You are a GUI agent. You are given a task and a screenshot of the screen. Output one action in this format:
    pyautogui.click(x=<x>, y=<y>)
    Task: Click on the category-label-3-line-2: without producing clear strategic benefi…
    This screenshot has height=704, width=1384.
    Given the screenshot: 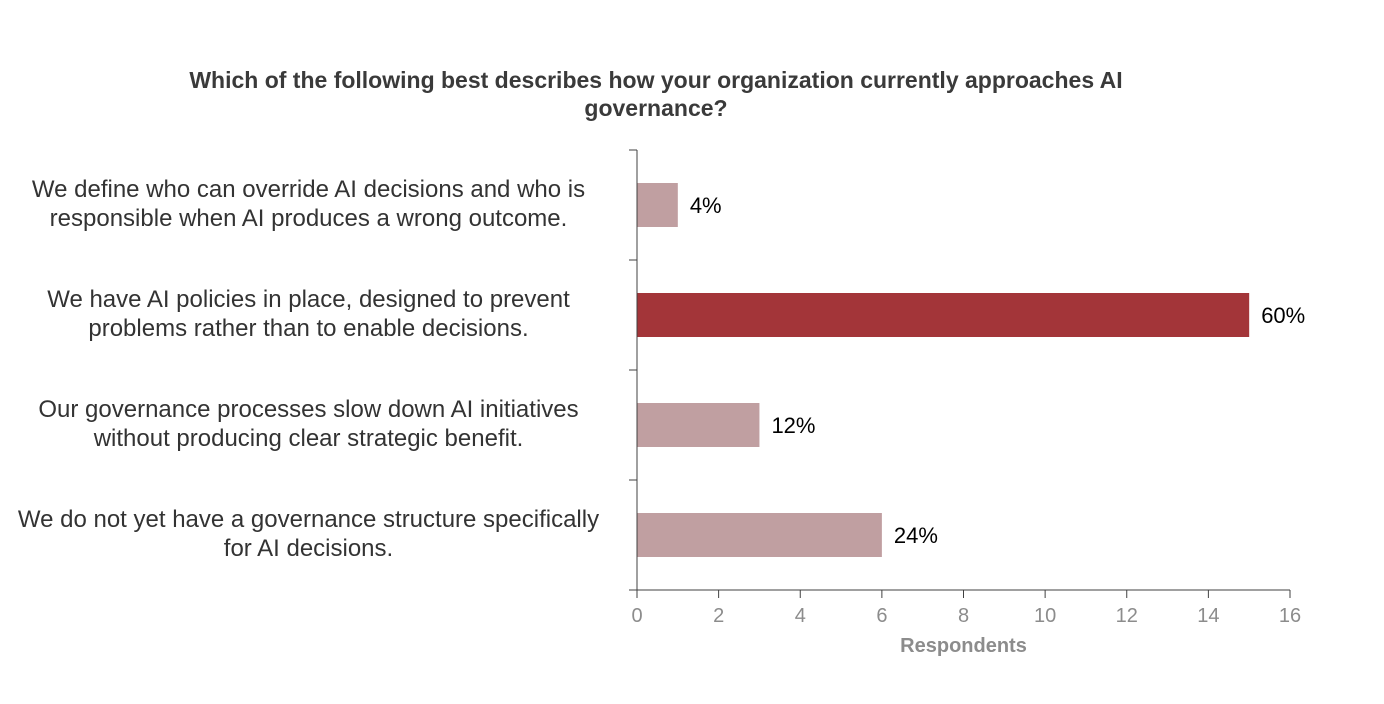 What is the action you would take?
    pyautogui.click(x=308, y=438)
    